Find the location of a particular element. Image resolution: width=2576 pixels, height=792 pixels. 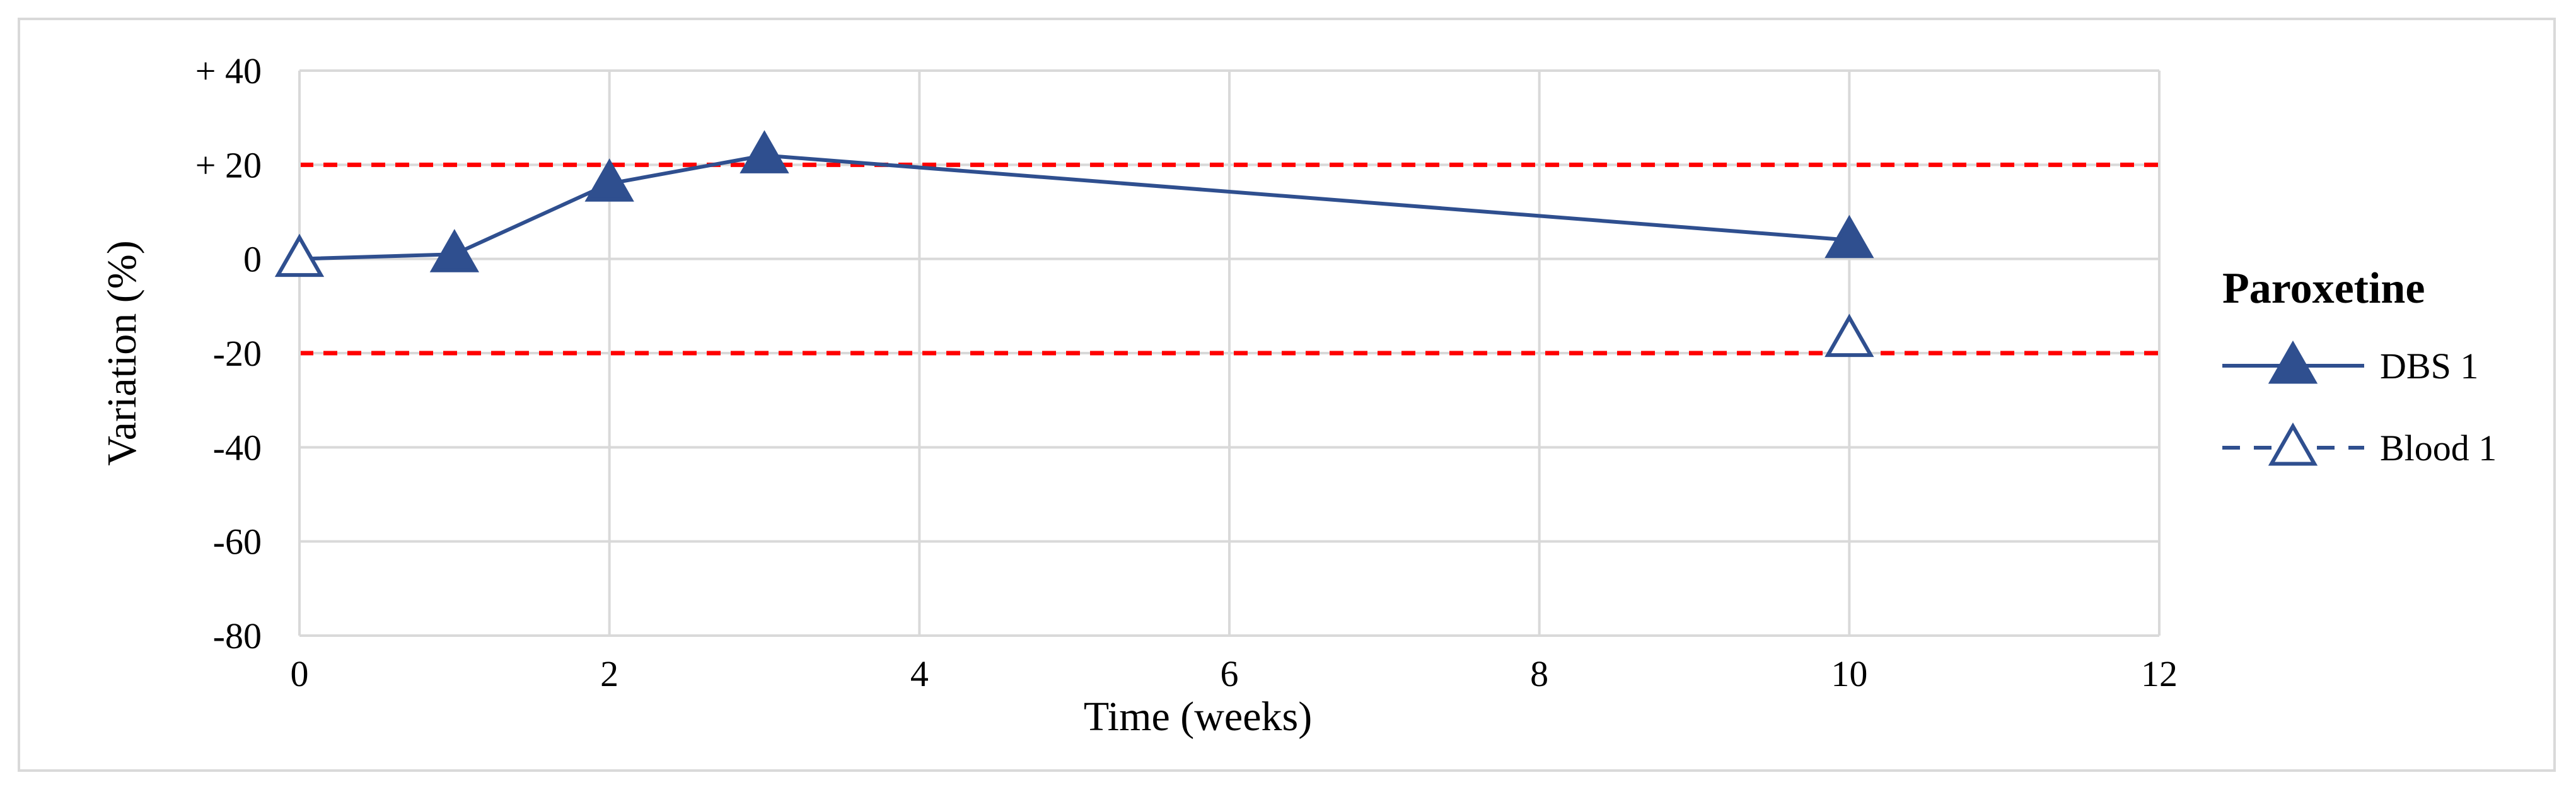

x-tick-label: 8 is located at coordinates (1539, 673).